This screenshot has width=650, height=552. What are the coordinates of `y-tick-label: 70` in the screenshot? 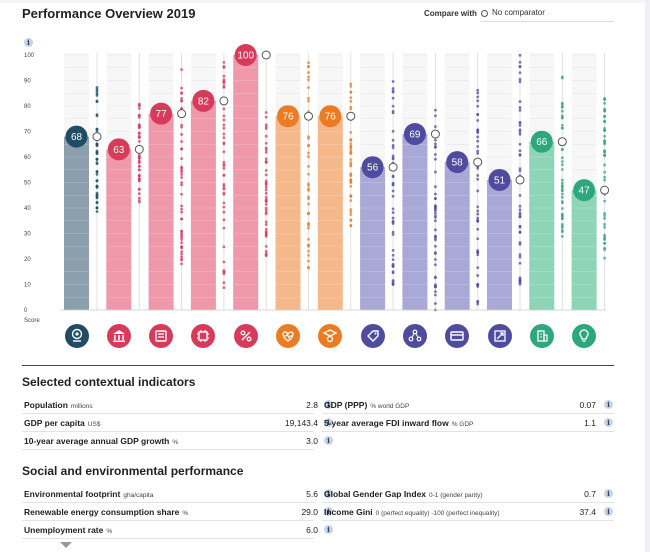 It's located at (27, 133).